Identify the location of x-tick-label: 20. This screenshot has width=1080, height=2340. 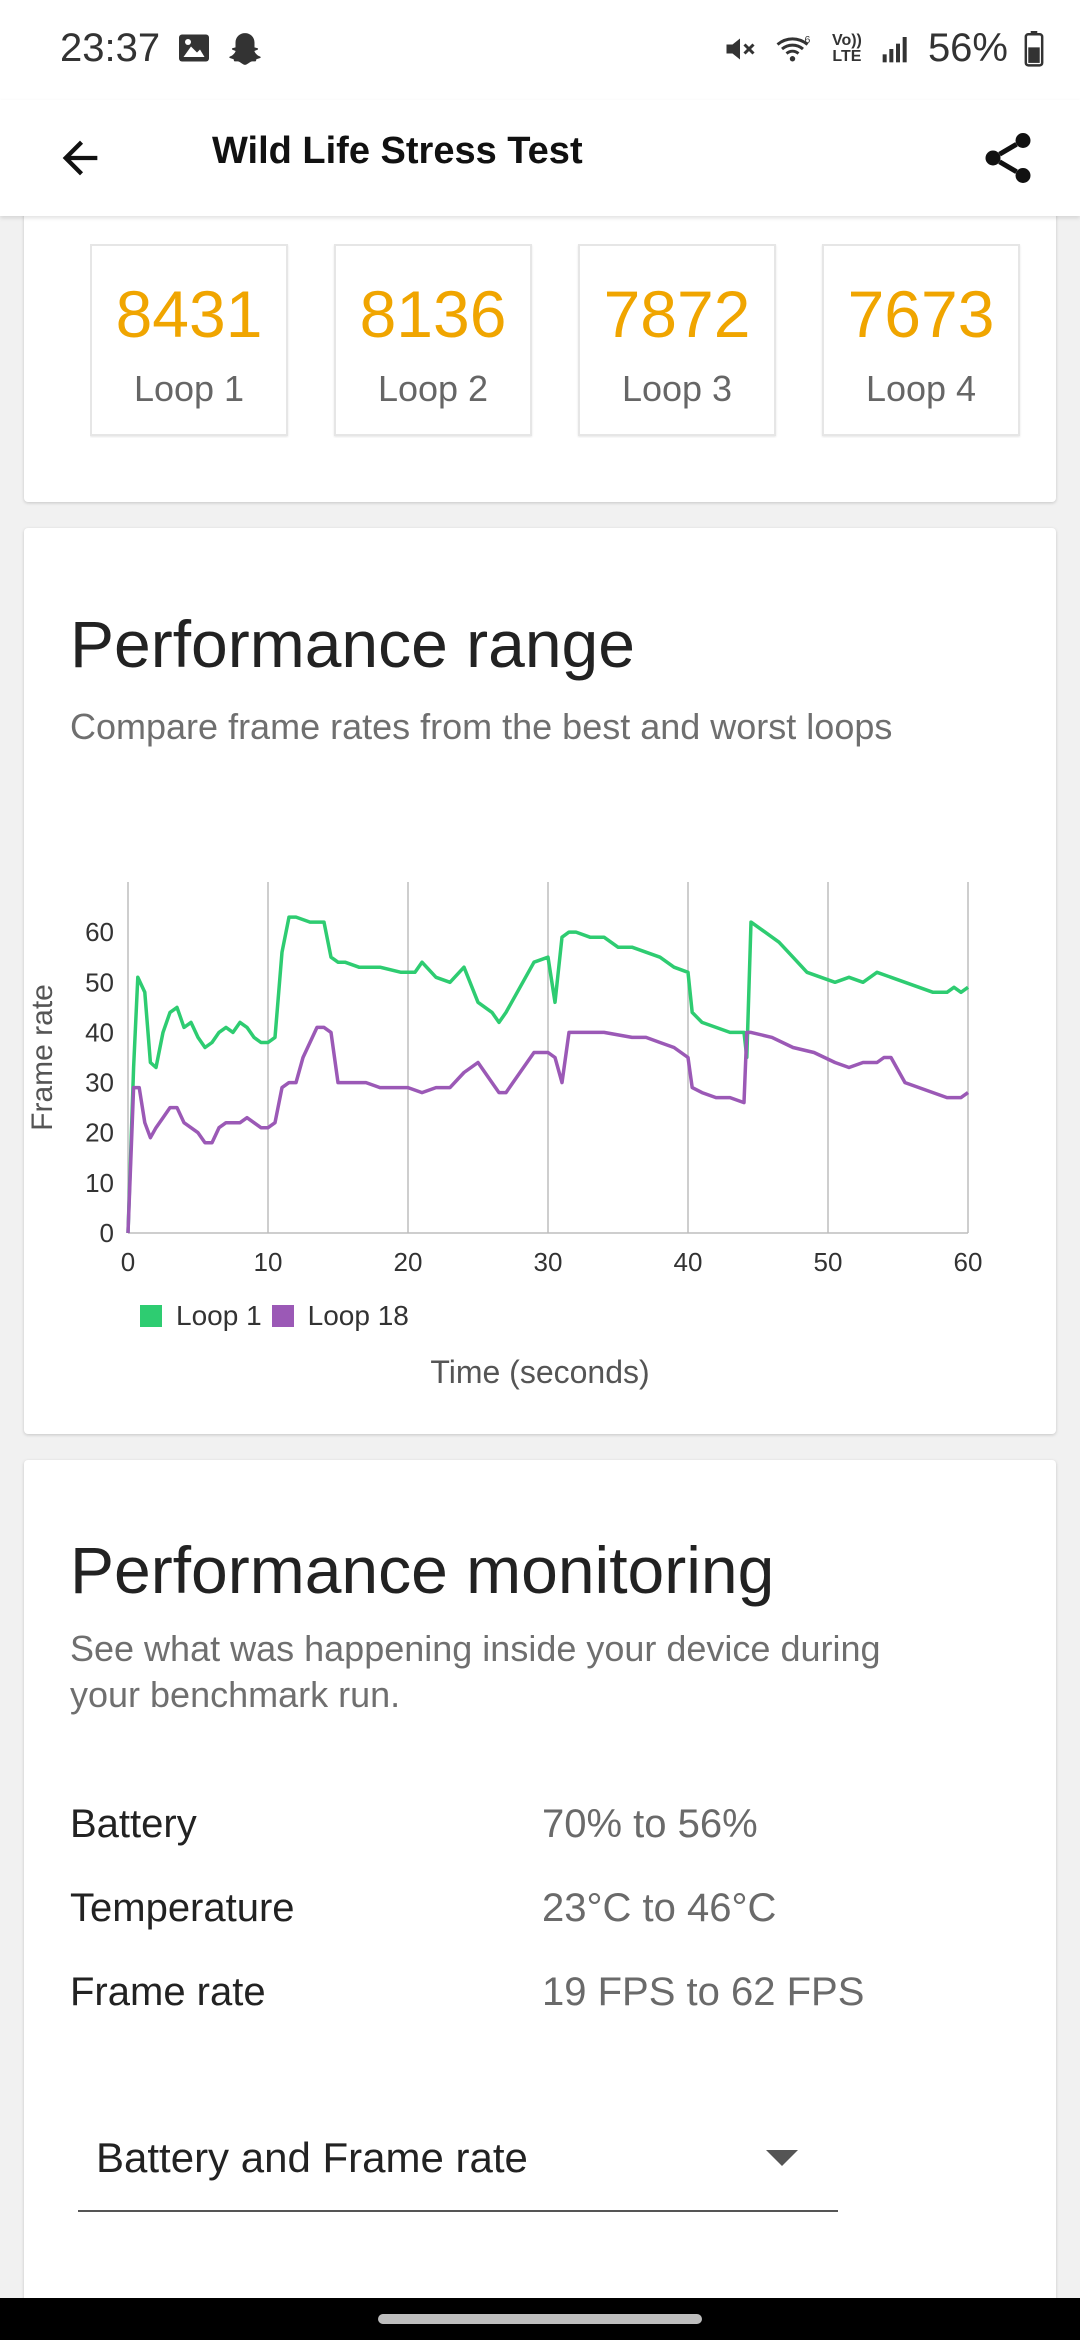
(408, 1262).